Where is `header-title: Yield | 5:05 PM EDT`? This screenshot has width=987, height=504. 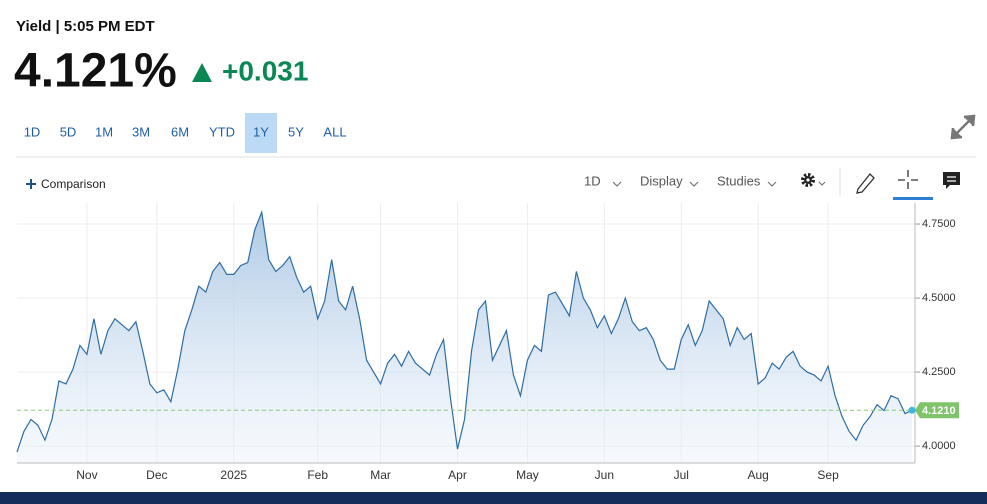
header-title: Yield | 5:05 PM EDT is located at coordinates (85, 26).